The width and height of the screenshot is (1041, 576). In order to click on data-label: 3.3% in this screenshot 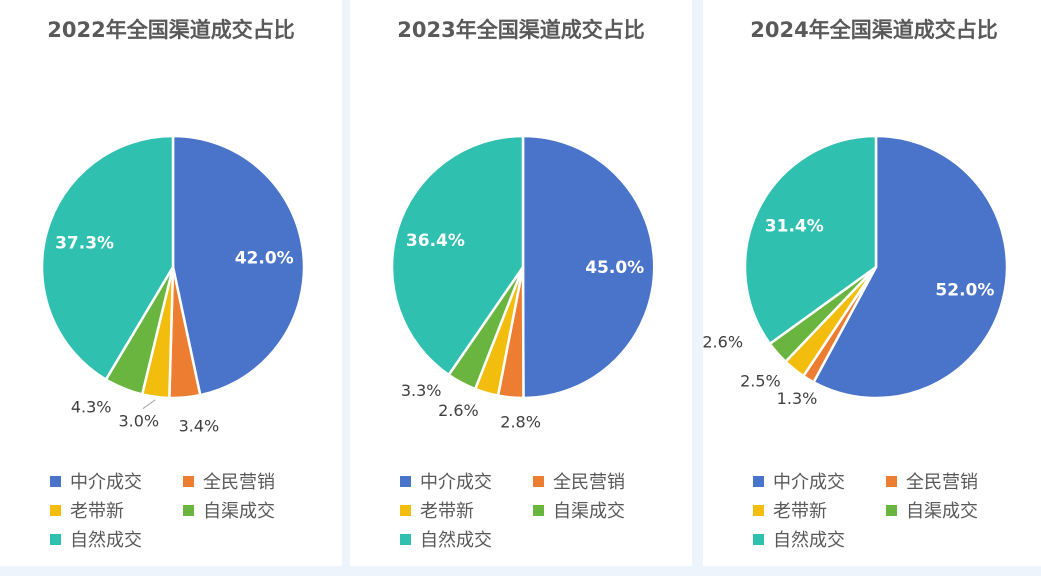, I will do `click(421, 390)`.